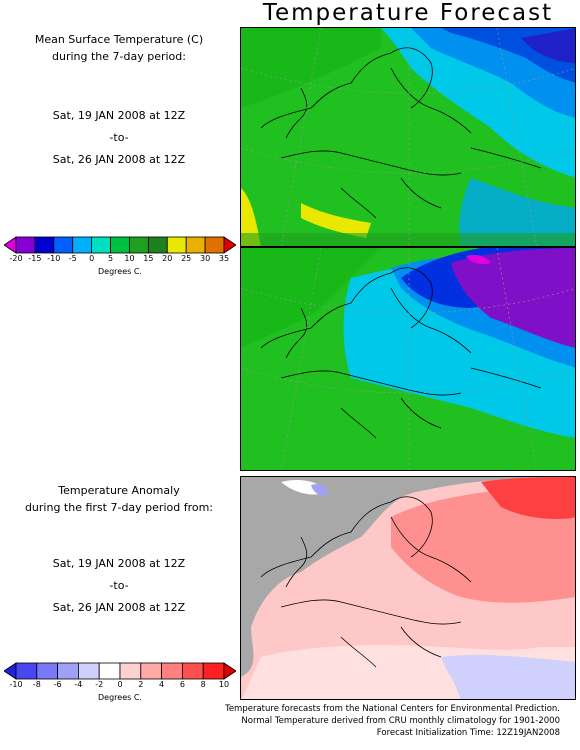  Describe the element at coordinates (36, 684) in the screenshot. I see `anom-legend-tick-label: -8` at that location.